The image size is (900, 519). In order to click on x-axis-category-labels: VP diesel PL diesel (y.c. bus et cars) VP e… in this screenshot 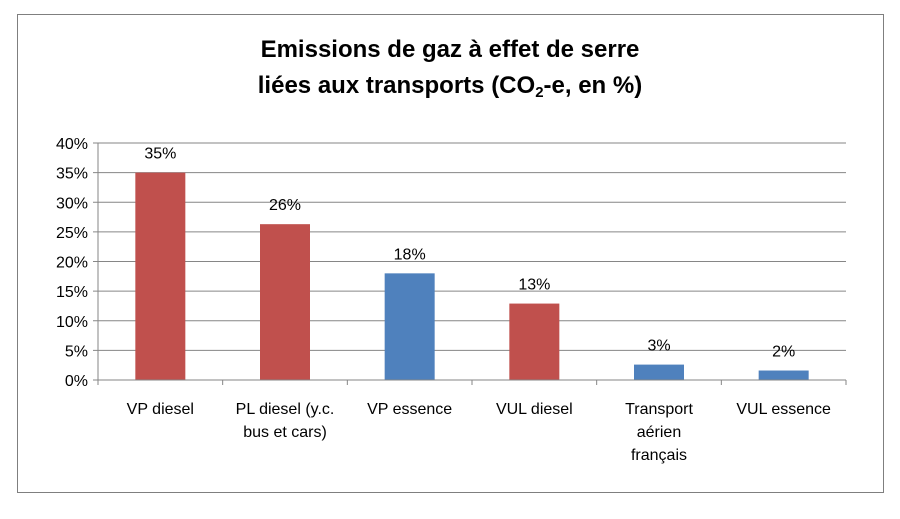, I will do `click(479, 432)`.